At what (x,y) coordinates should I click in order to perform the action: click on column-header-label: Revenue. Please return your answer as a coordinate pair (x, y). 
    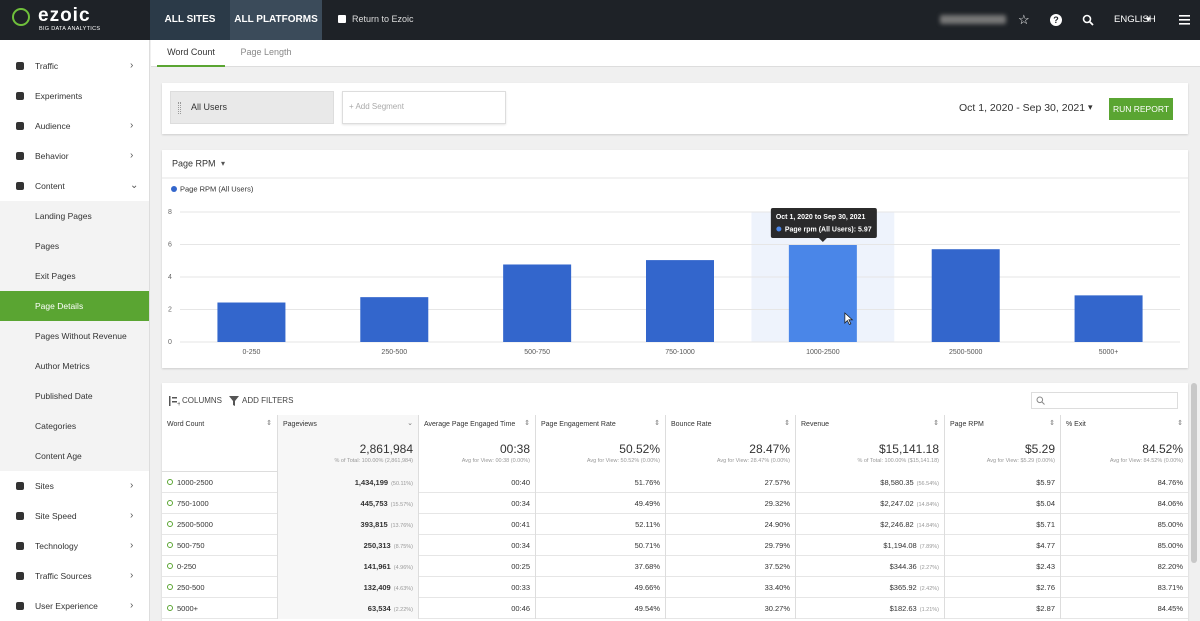
    Looking at the image, I should click on (815, 424).